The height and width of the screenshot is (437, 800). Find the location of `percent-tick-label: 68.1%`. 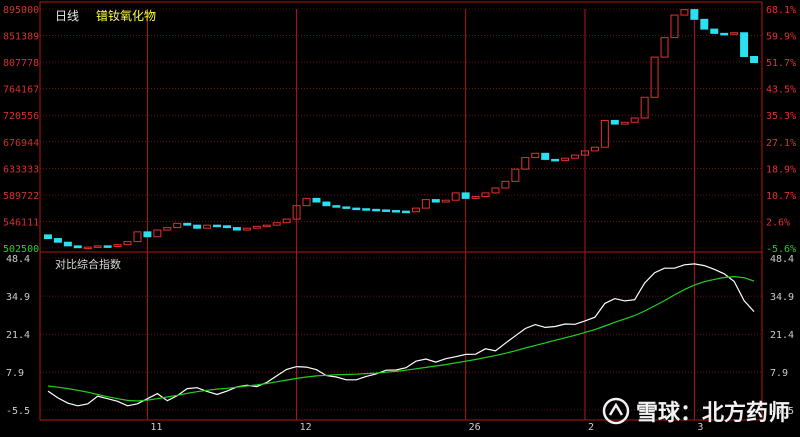

percent-tick-label: 68.1% is located at coordinates (781, 10).